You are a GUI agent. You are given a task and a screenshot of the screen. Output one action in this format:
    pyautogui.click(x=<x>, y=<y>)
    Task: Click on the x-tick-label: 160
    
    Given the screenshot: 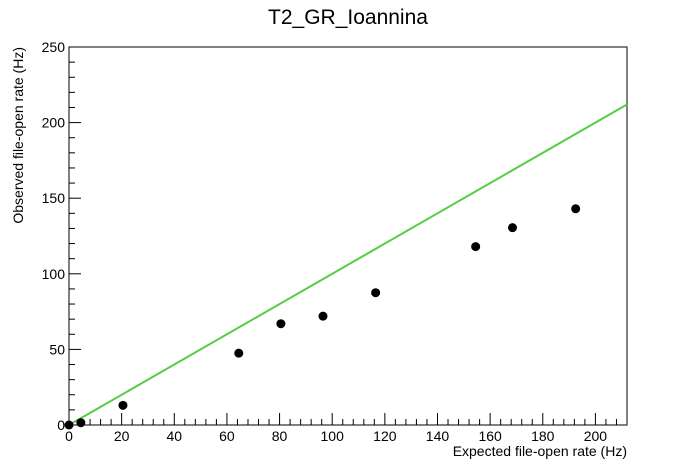 What is the action you would take?
    pyautogui.click(x=490, y=436)
    